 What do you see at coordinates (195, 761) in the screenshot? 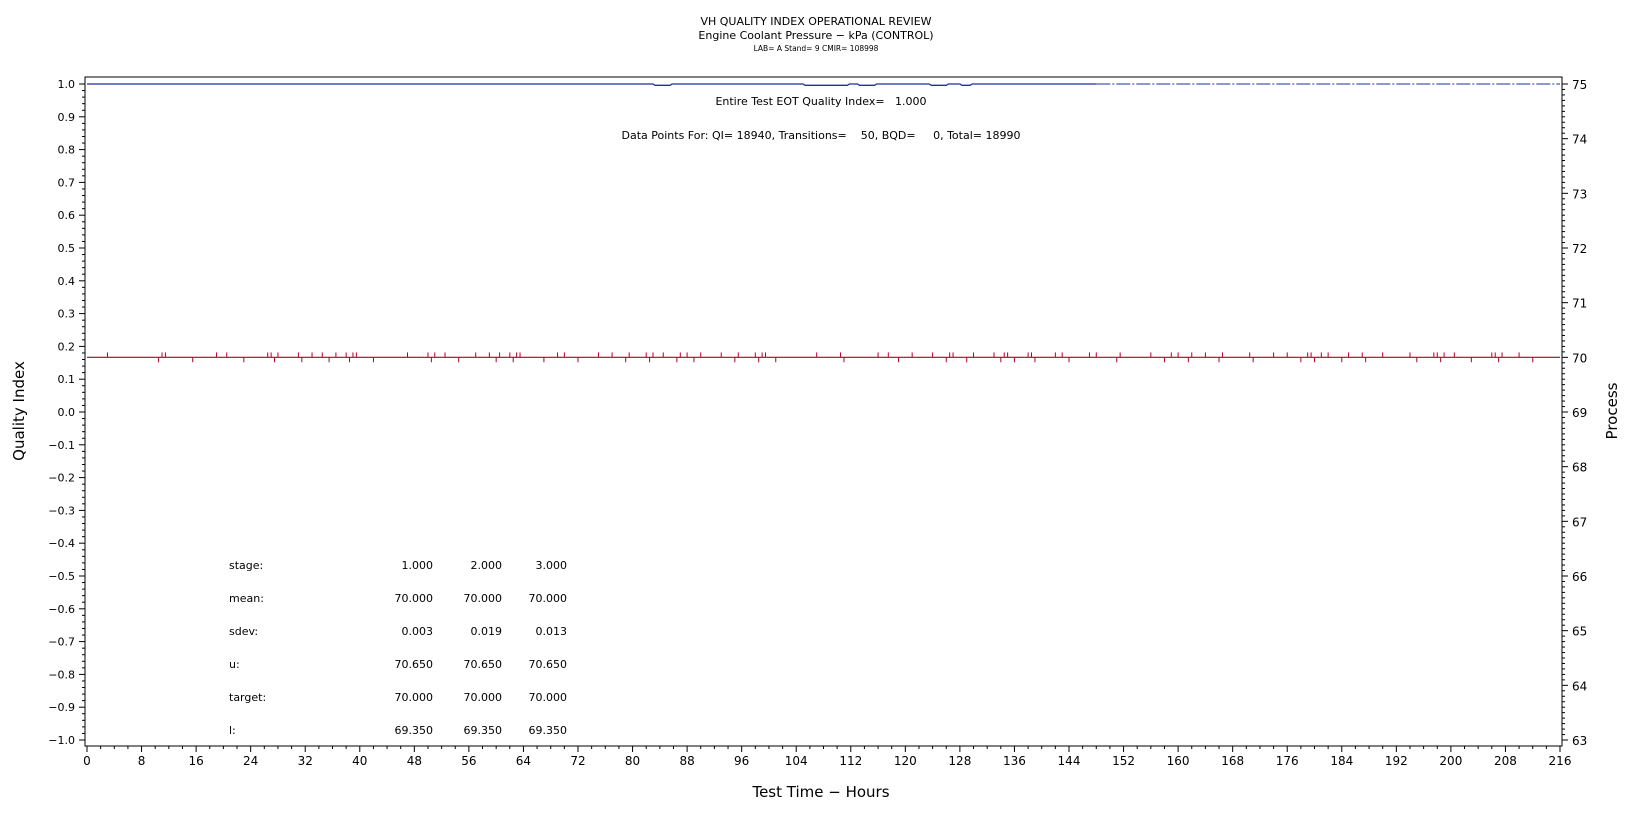
I see `x-tick-label: 16` at bounding box center [195, 761].